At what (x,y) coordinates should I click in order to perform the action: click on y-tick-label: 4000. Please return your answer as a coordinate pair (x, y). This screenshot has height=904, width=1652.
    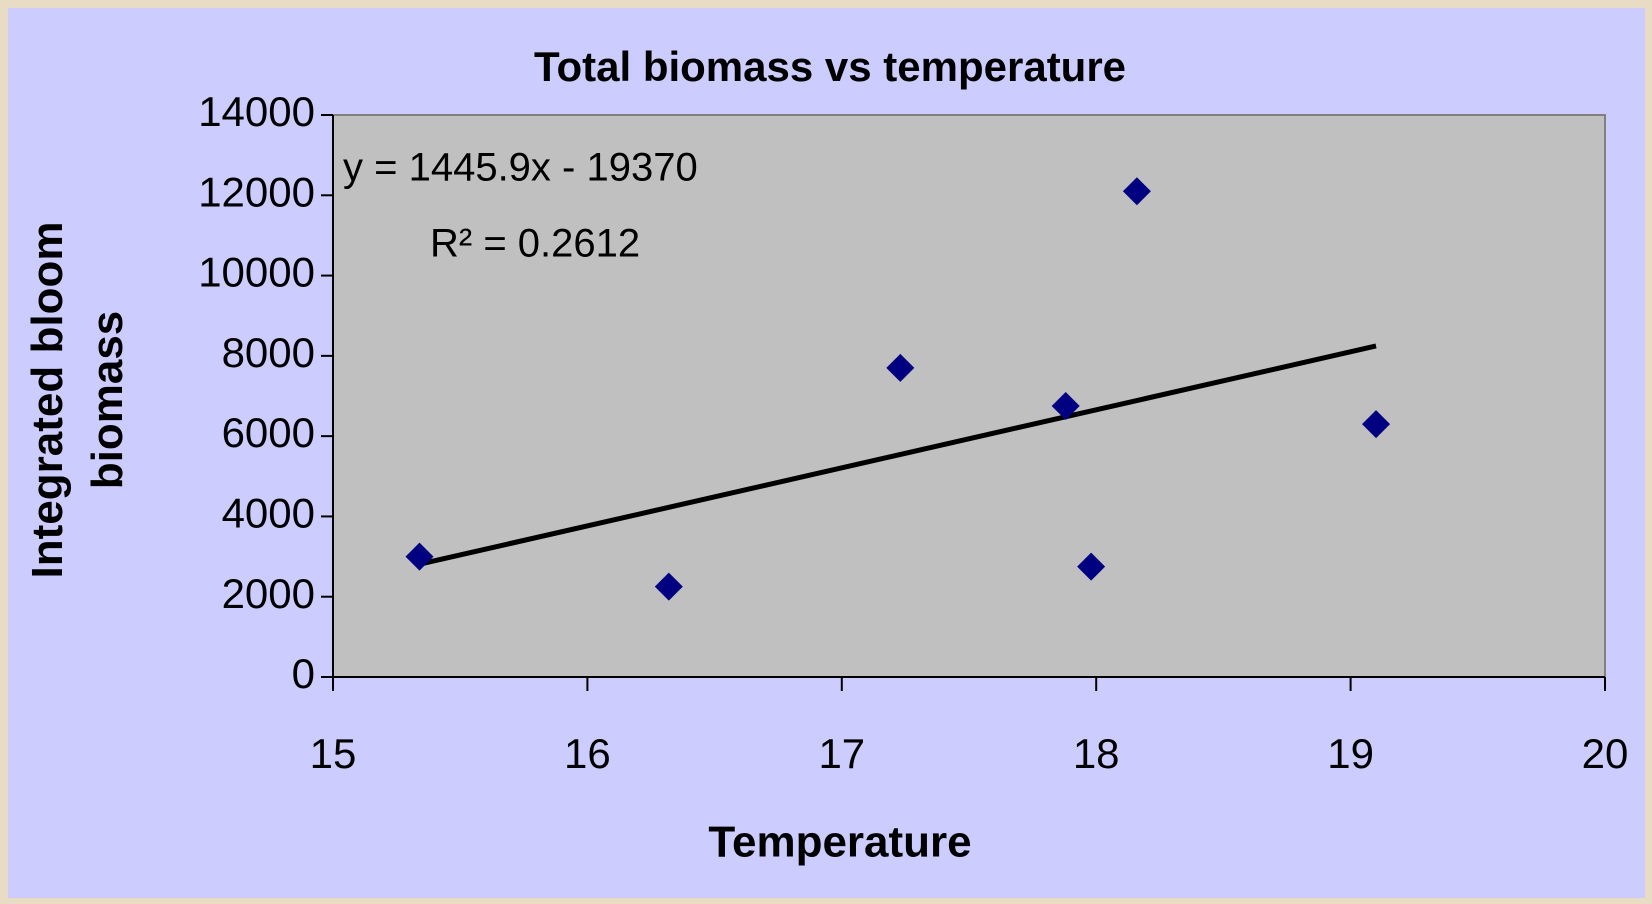
    Looking at the image, I should click on (268, 513).